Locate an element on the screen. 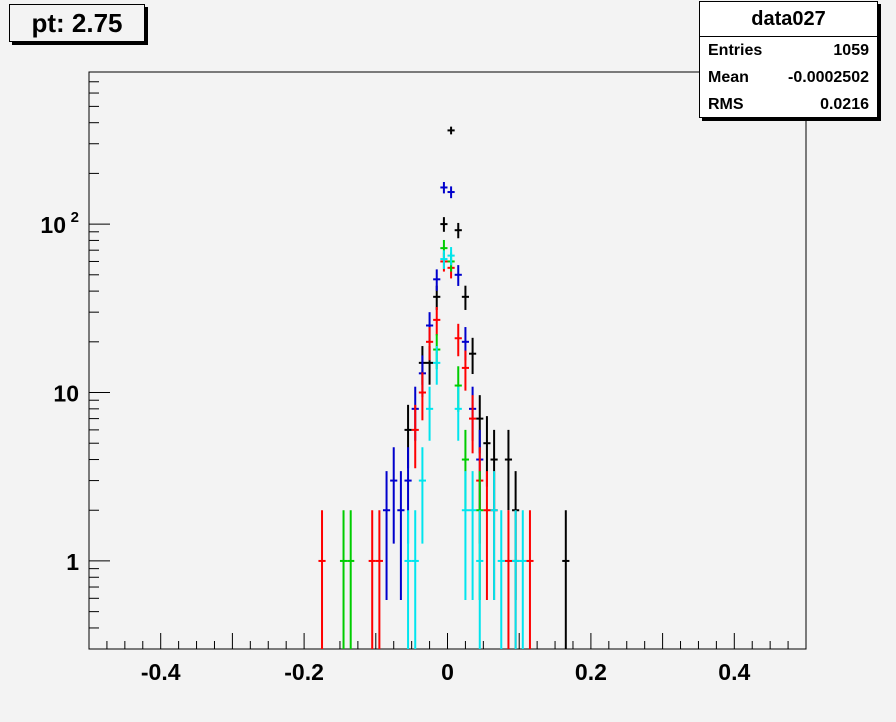 This screenshot has height=722, width=896. x-tick-label: 0.4 is located at coordinates (734, 672).